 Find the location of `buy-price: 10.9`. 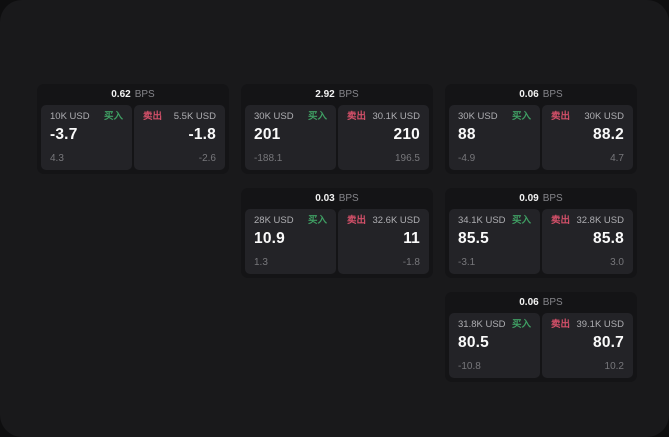

buy-price: 10.9 is located at coordinates (269, 238).